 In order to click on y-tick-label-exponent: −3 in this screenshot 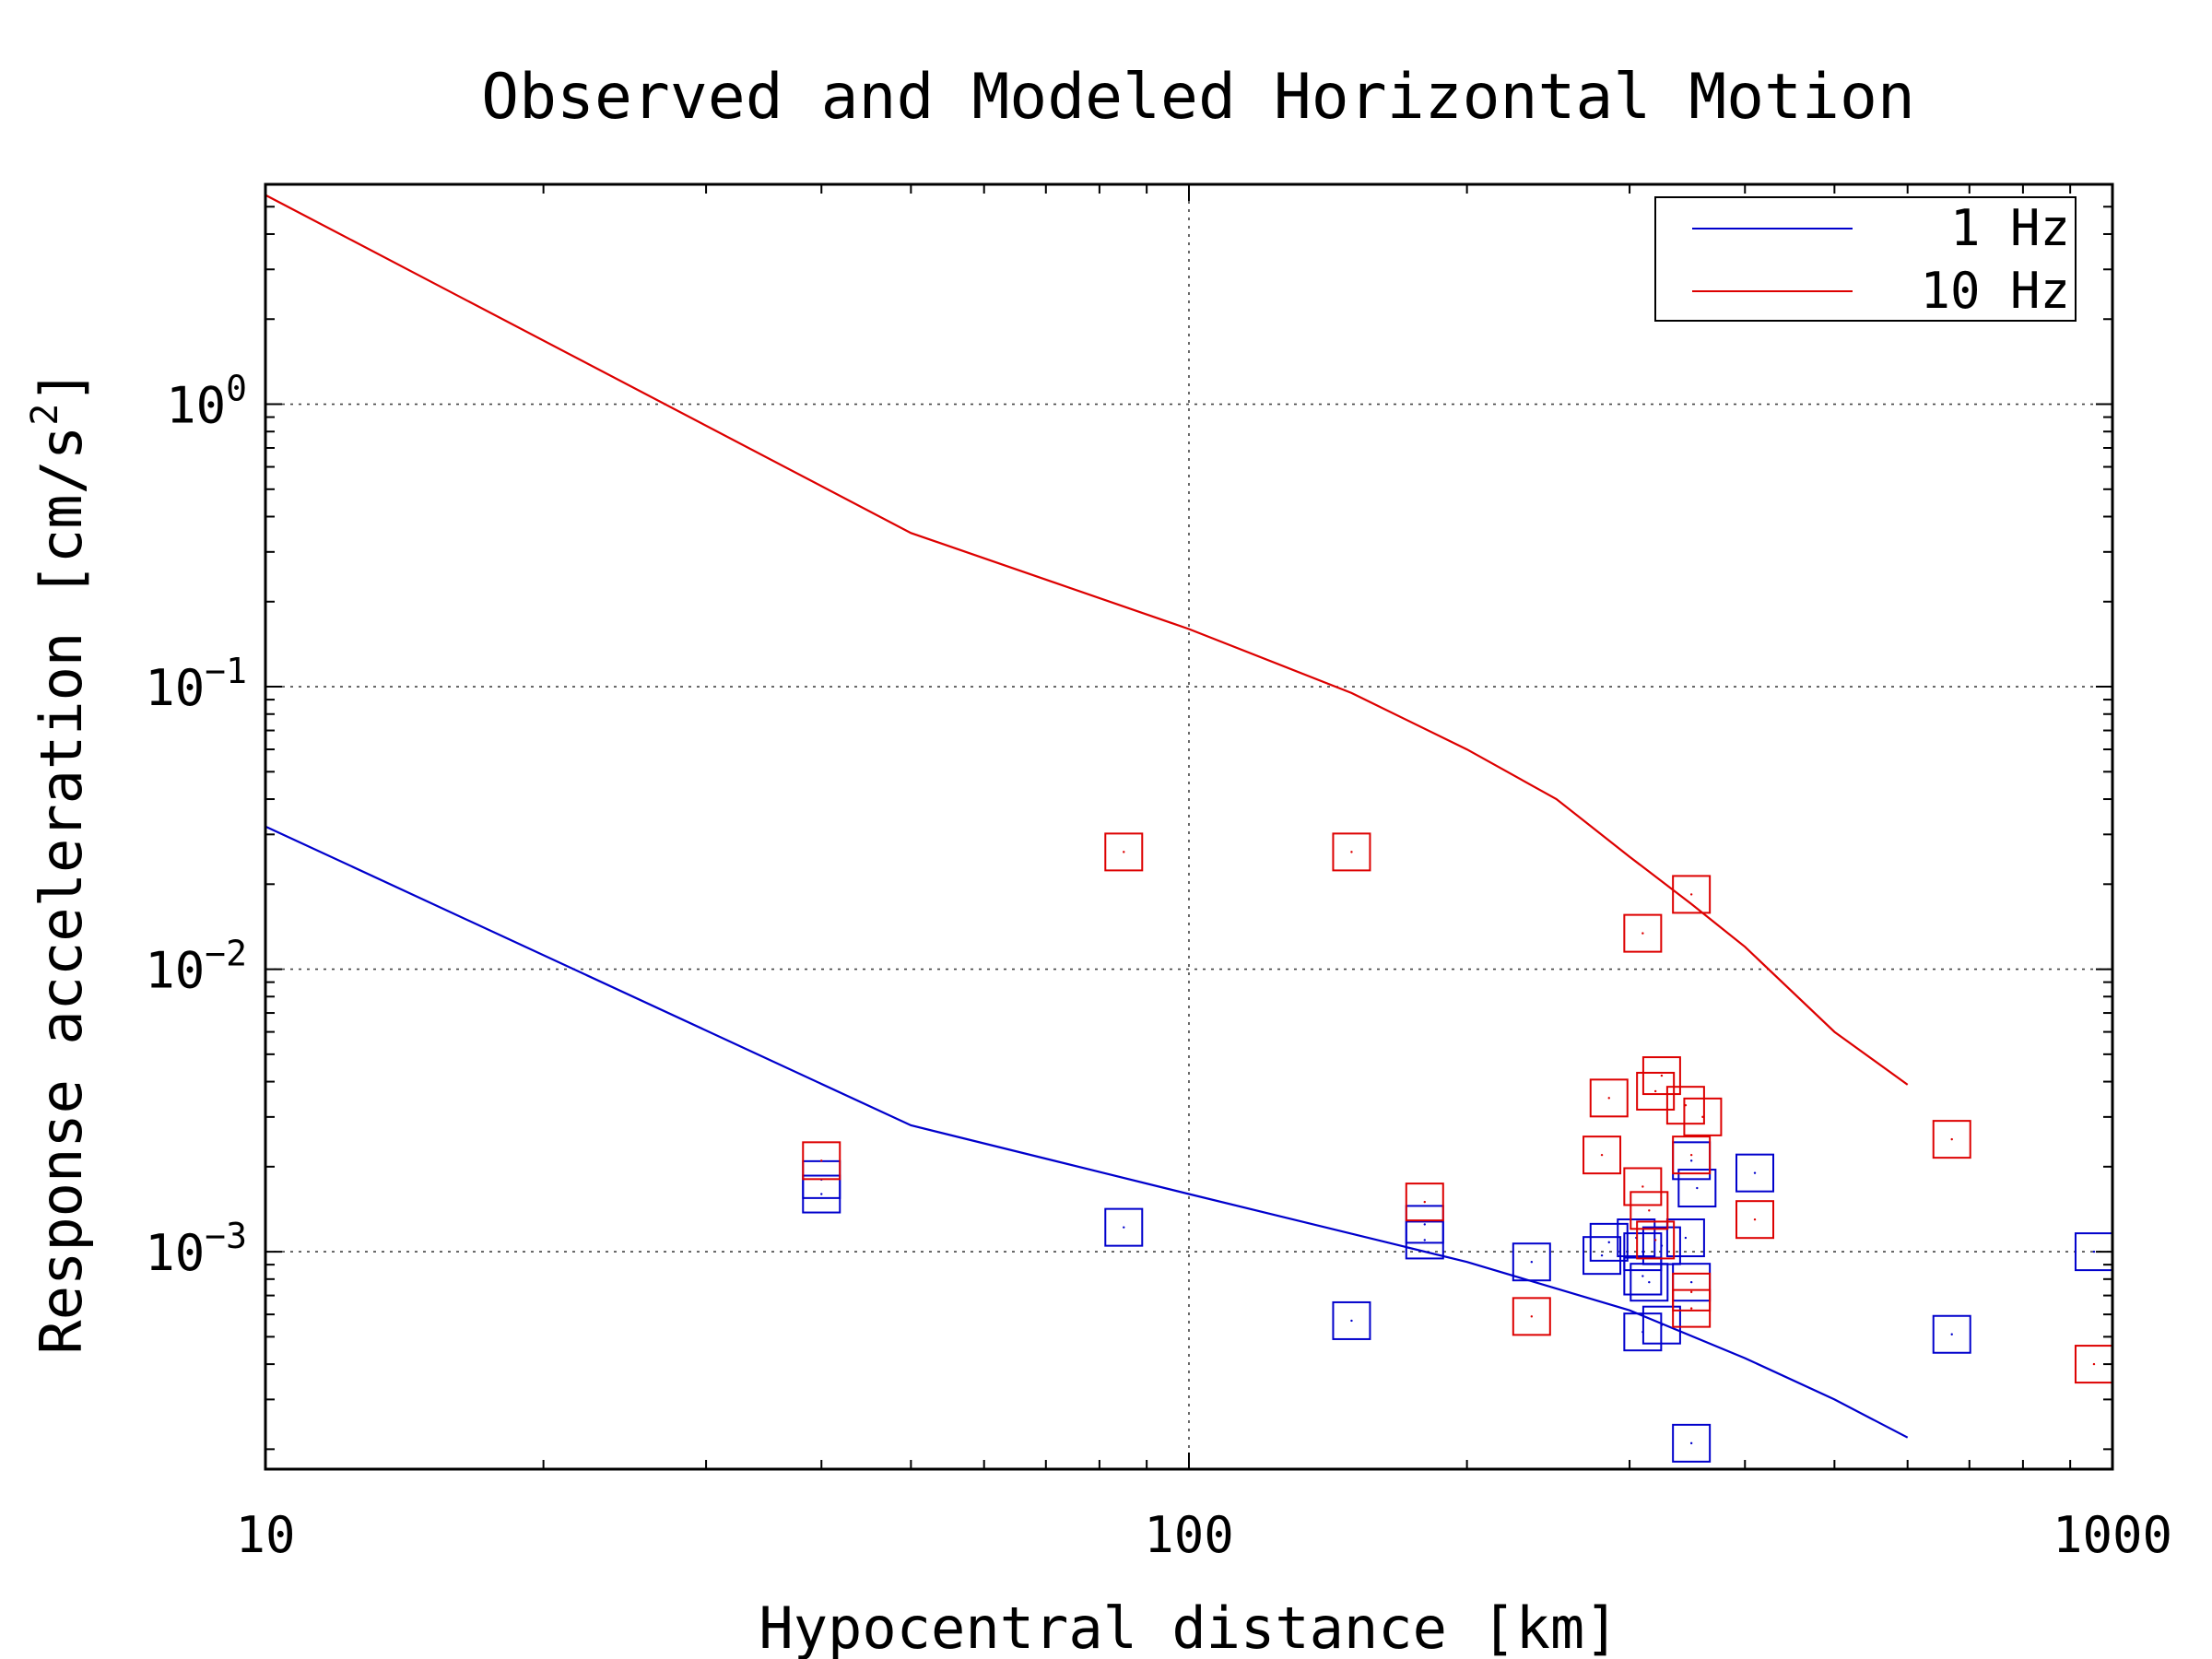, I will do `click(226, 1236)`.